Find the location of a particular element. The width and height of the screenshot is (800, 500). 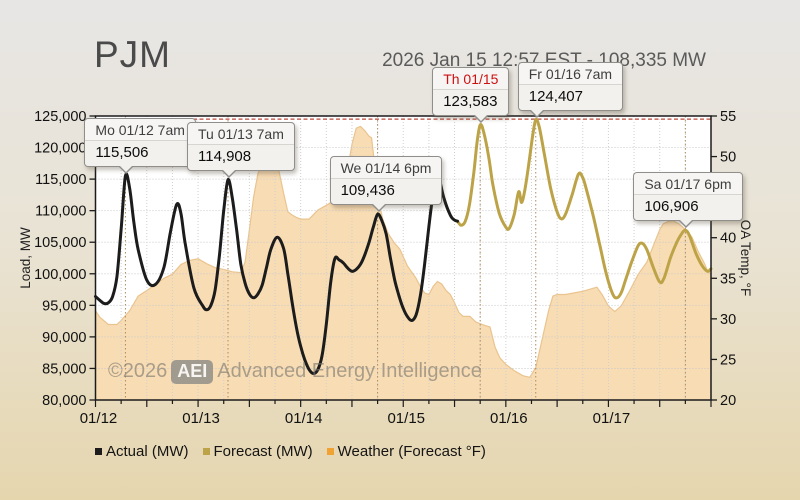

header-datetime-load: 2026 Jan 15 12:57 EST - 108,335 MW is located at coordinates (544, 60).